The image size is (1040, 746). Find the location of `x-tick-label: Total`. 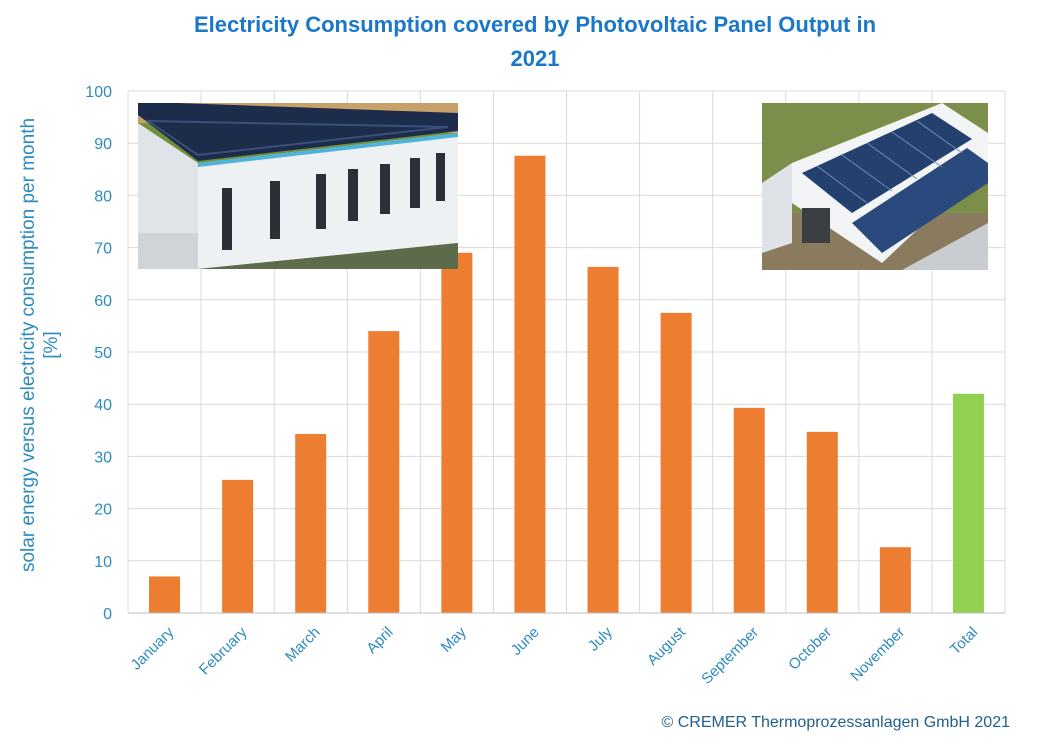

x-tick-label: Total is located at coordinates (964, 641).